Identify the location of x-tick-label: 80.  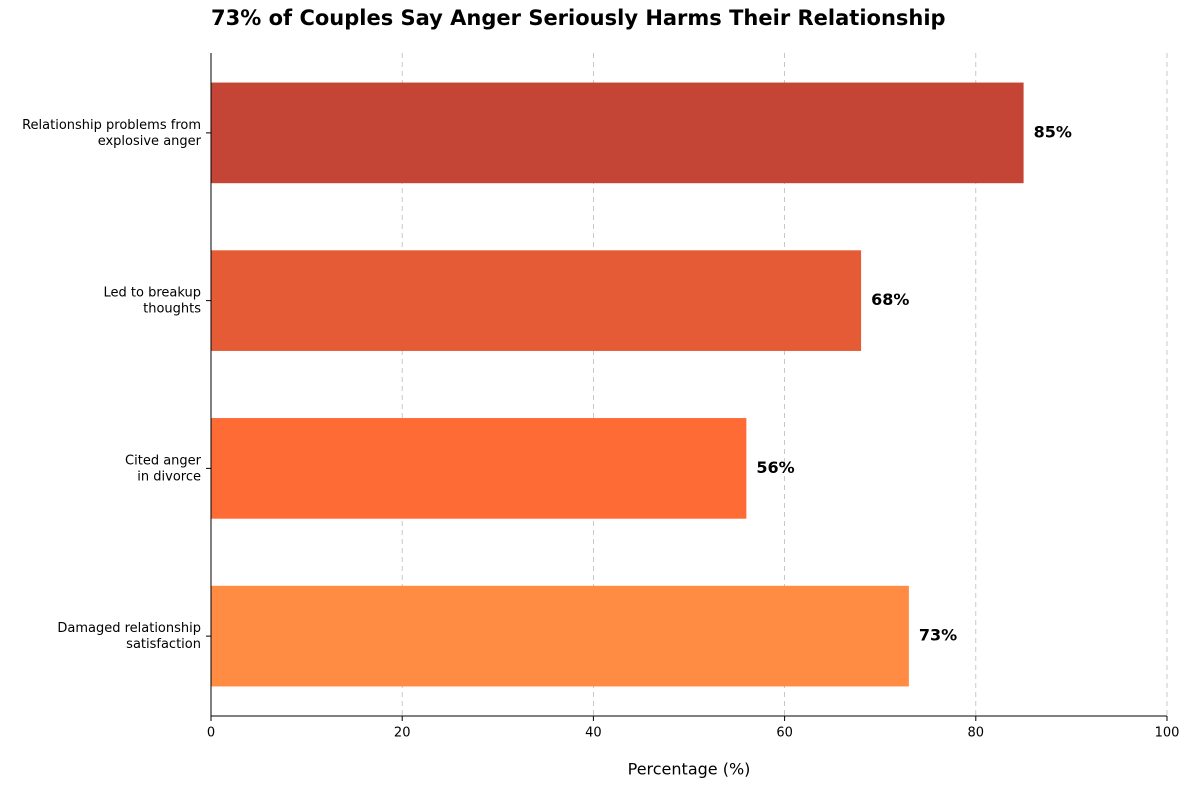
(976, 733).